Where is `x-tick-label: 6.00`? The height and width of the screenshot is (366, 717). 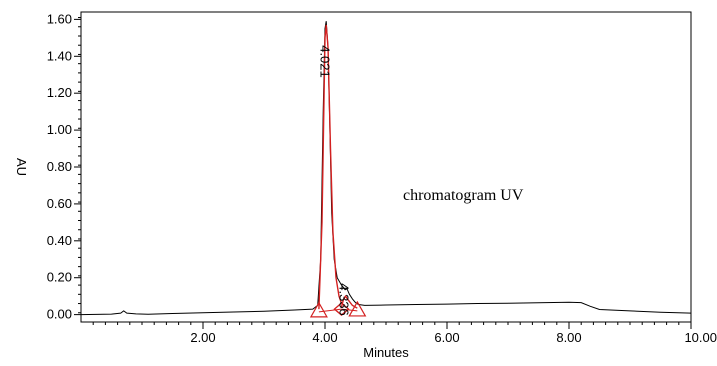 x-tick-label: 6.00 is located at coordinates (446, 337).